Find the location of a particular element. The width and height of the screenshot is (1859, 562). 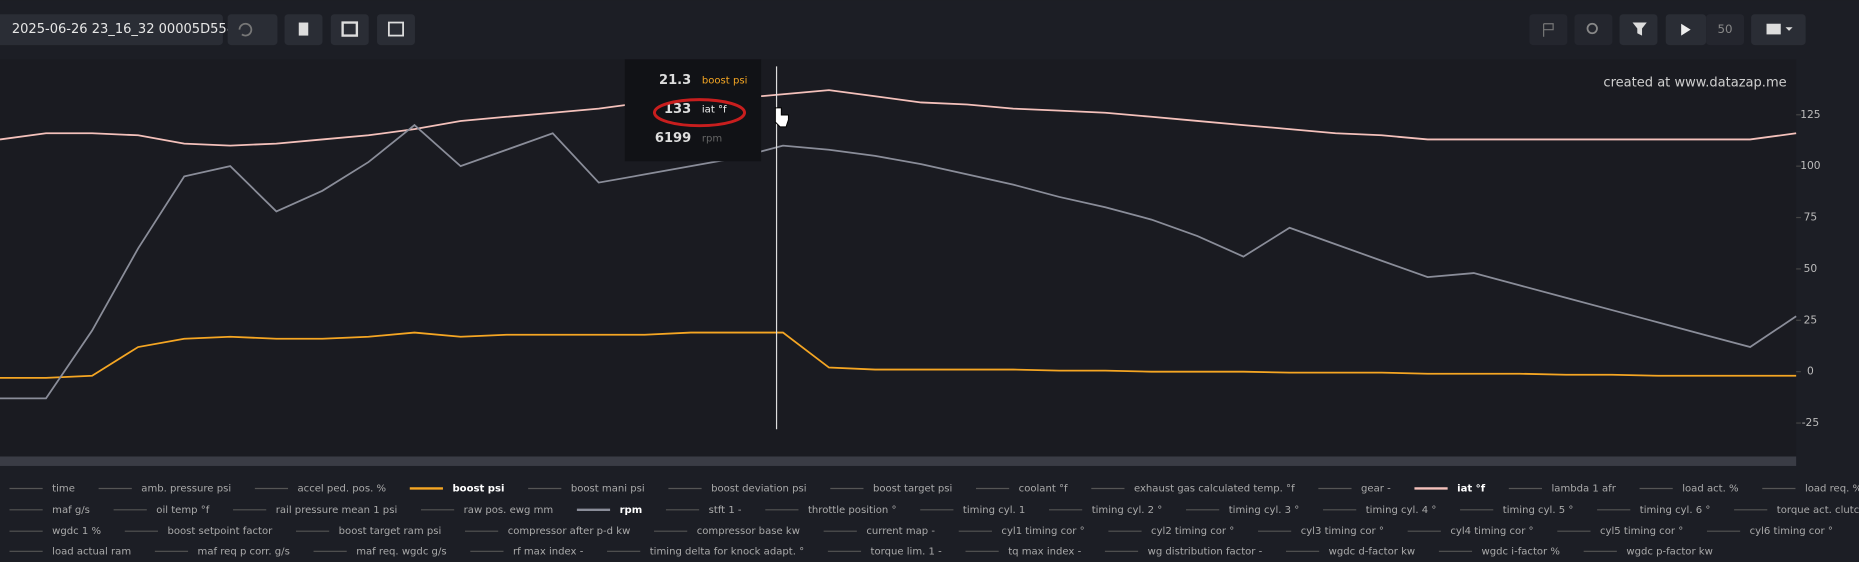

legend-item: accel ped. pos. % is located at coordinates (342, 488).